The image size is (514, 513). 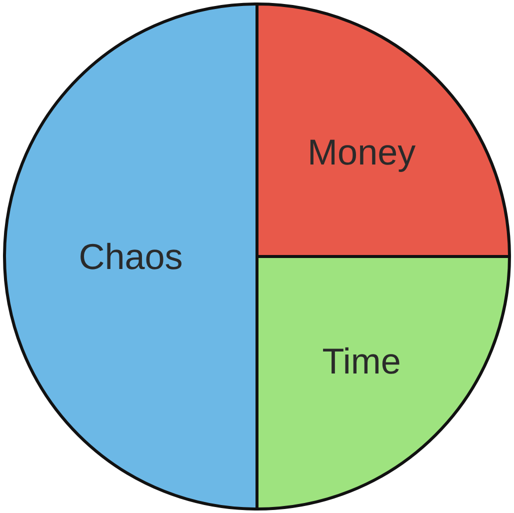 What do you see at coordinates (362, 151) in the screenshot?
I see `slice-label: Money` at bounding box center [362, 151].